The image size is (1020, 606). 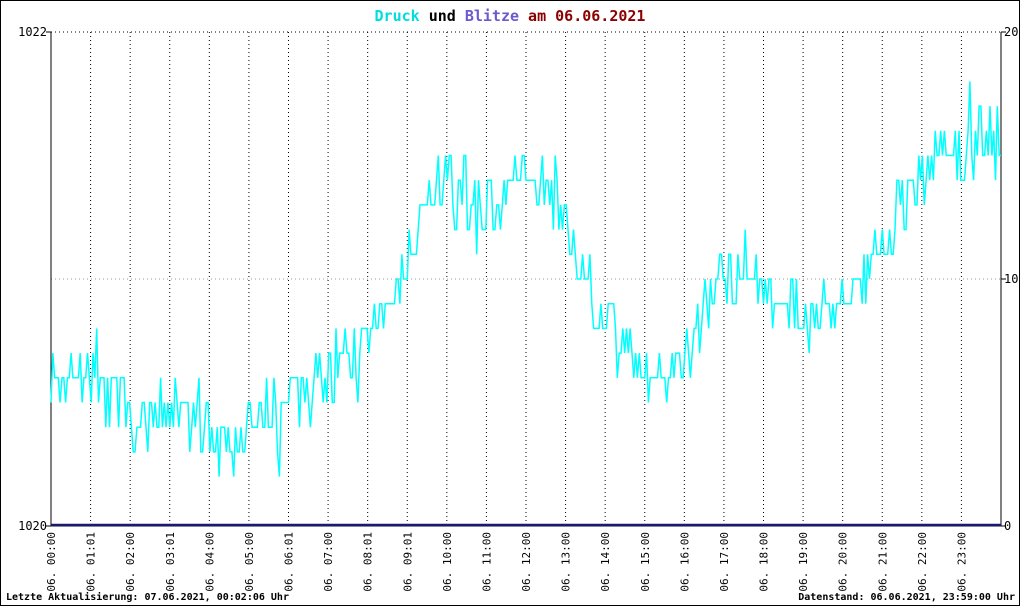 What do you see at coordinates (170, 562) in the screenshot?
I see `x-tick-label: 06. 03:01` at bounding box center [170, 562].